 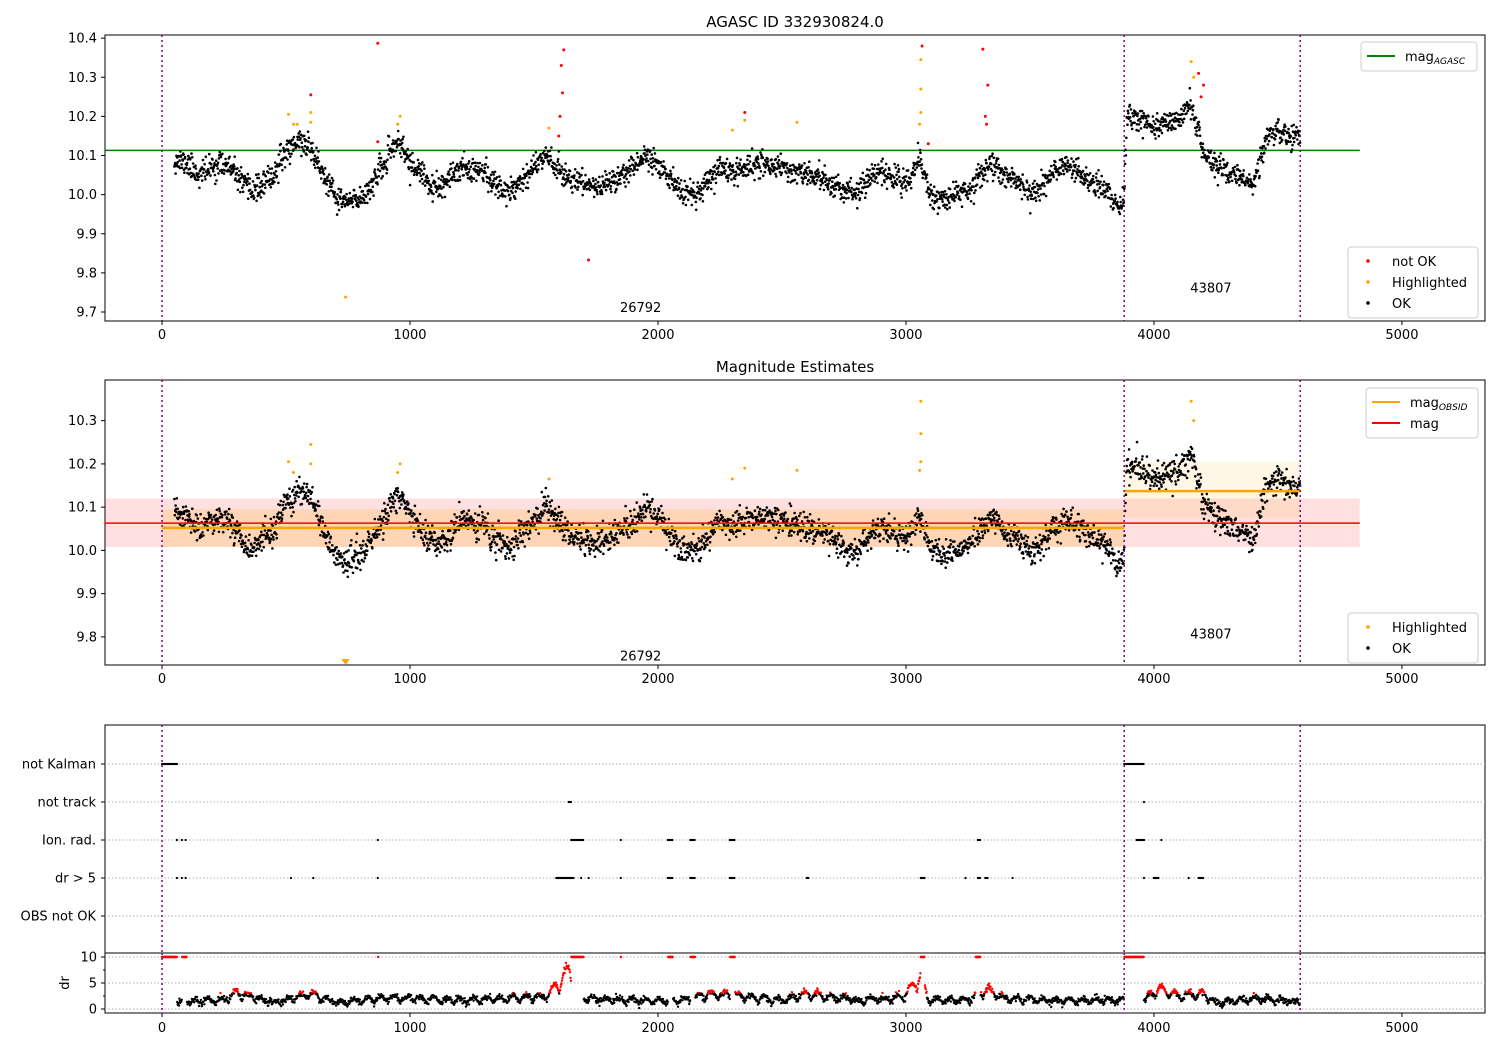 What do you see at coordinates (1191, 61) in the screenshot?
I see `agasc-highlighted-point` at bounding box center [1191, 61].